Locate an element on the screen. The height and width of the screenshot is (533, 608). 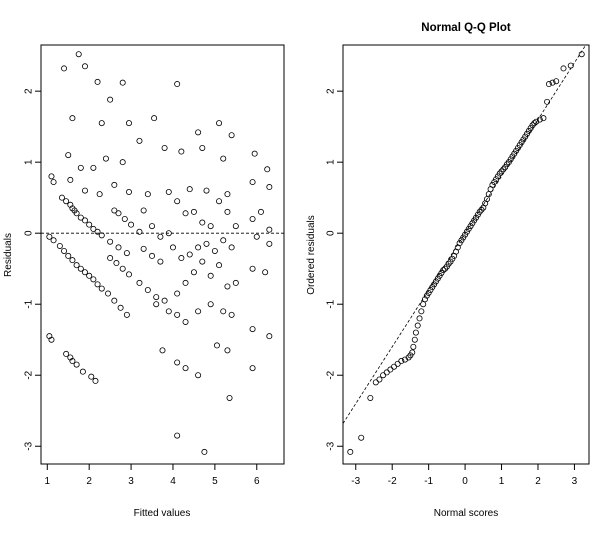
residuals-x-tick-label: 2 is located at coordinates (89, 481).